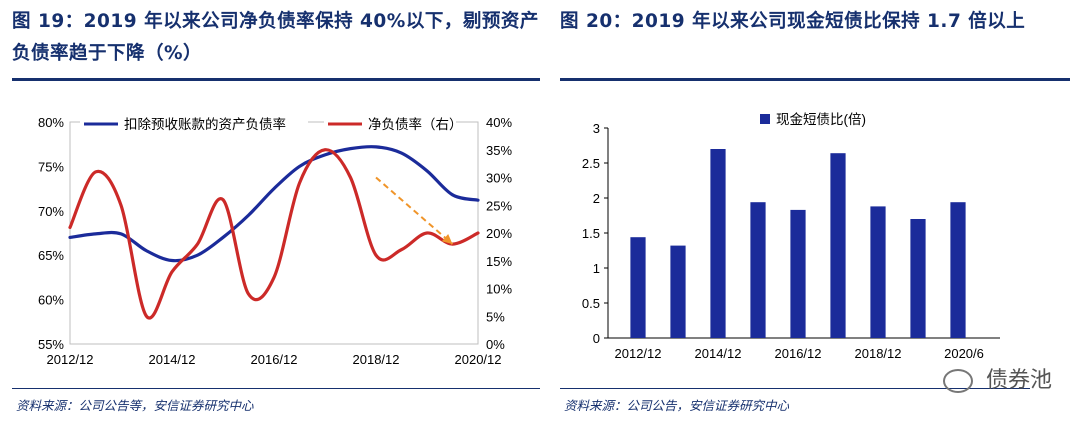 This screenshot has height=422, width=1080. Describe the element at coordinates (51, 300) in the screenshot. I see `y-left-tick-label: 60%` at that location.